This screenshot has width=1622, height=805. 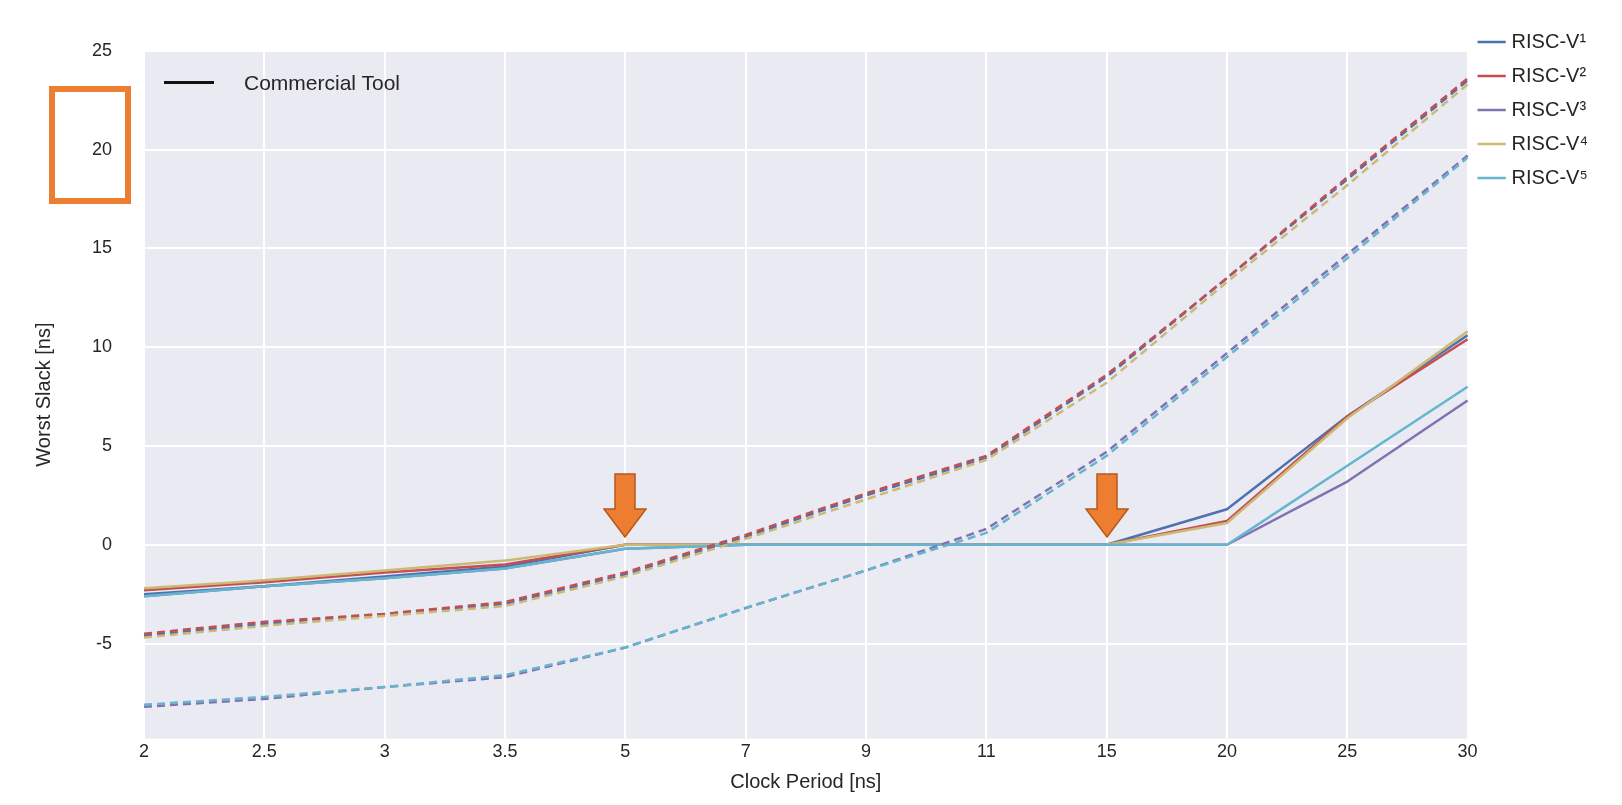 What do you see at coordinates (625, 751) in the screenshot?
I see `x-tick-label: 5` at bounding box center [625, 751].